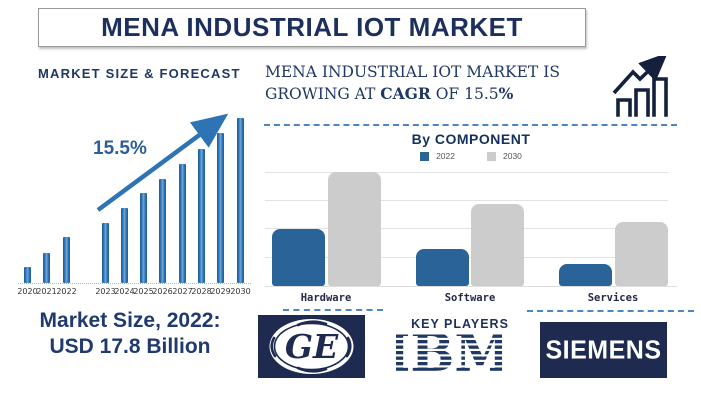 The height and width of the screenshot is (405, 701). Describe the element at coordinates (120, 148) in the screenshot. I see `cagr-annotation: 15.5%` at that location.